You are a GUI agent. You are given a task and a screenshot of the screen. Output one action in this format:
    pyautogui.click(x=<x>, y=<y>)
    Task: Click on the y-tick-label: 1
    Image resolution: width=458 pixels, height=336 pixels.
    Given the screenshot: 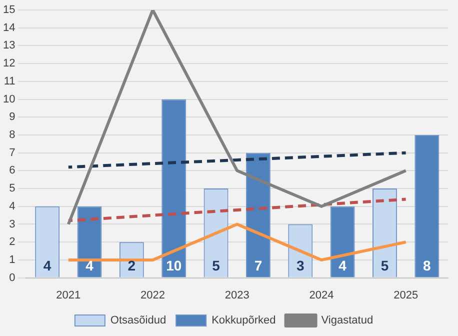 What is the action you would take?
    pyautogui.click(x=12, y=260)
    